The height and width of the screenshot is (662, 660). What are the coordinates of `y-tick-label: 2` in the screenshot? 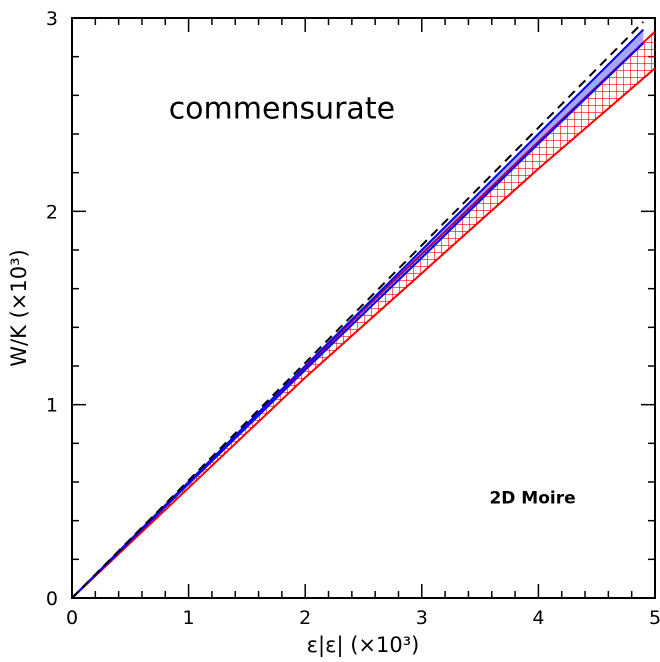 It's located at (52, 212).